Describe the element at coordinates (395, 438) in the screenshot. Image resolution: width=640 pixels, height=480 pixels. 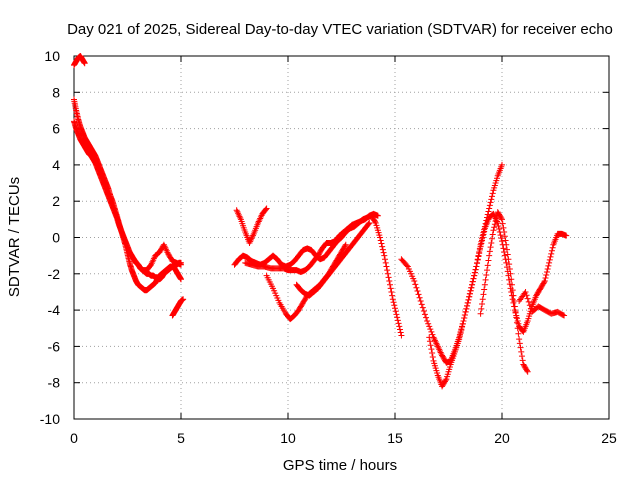
I see `x-tick-label: 15` at that location.